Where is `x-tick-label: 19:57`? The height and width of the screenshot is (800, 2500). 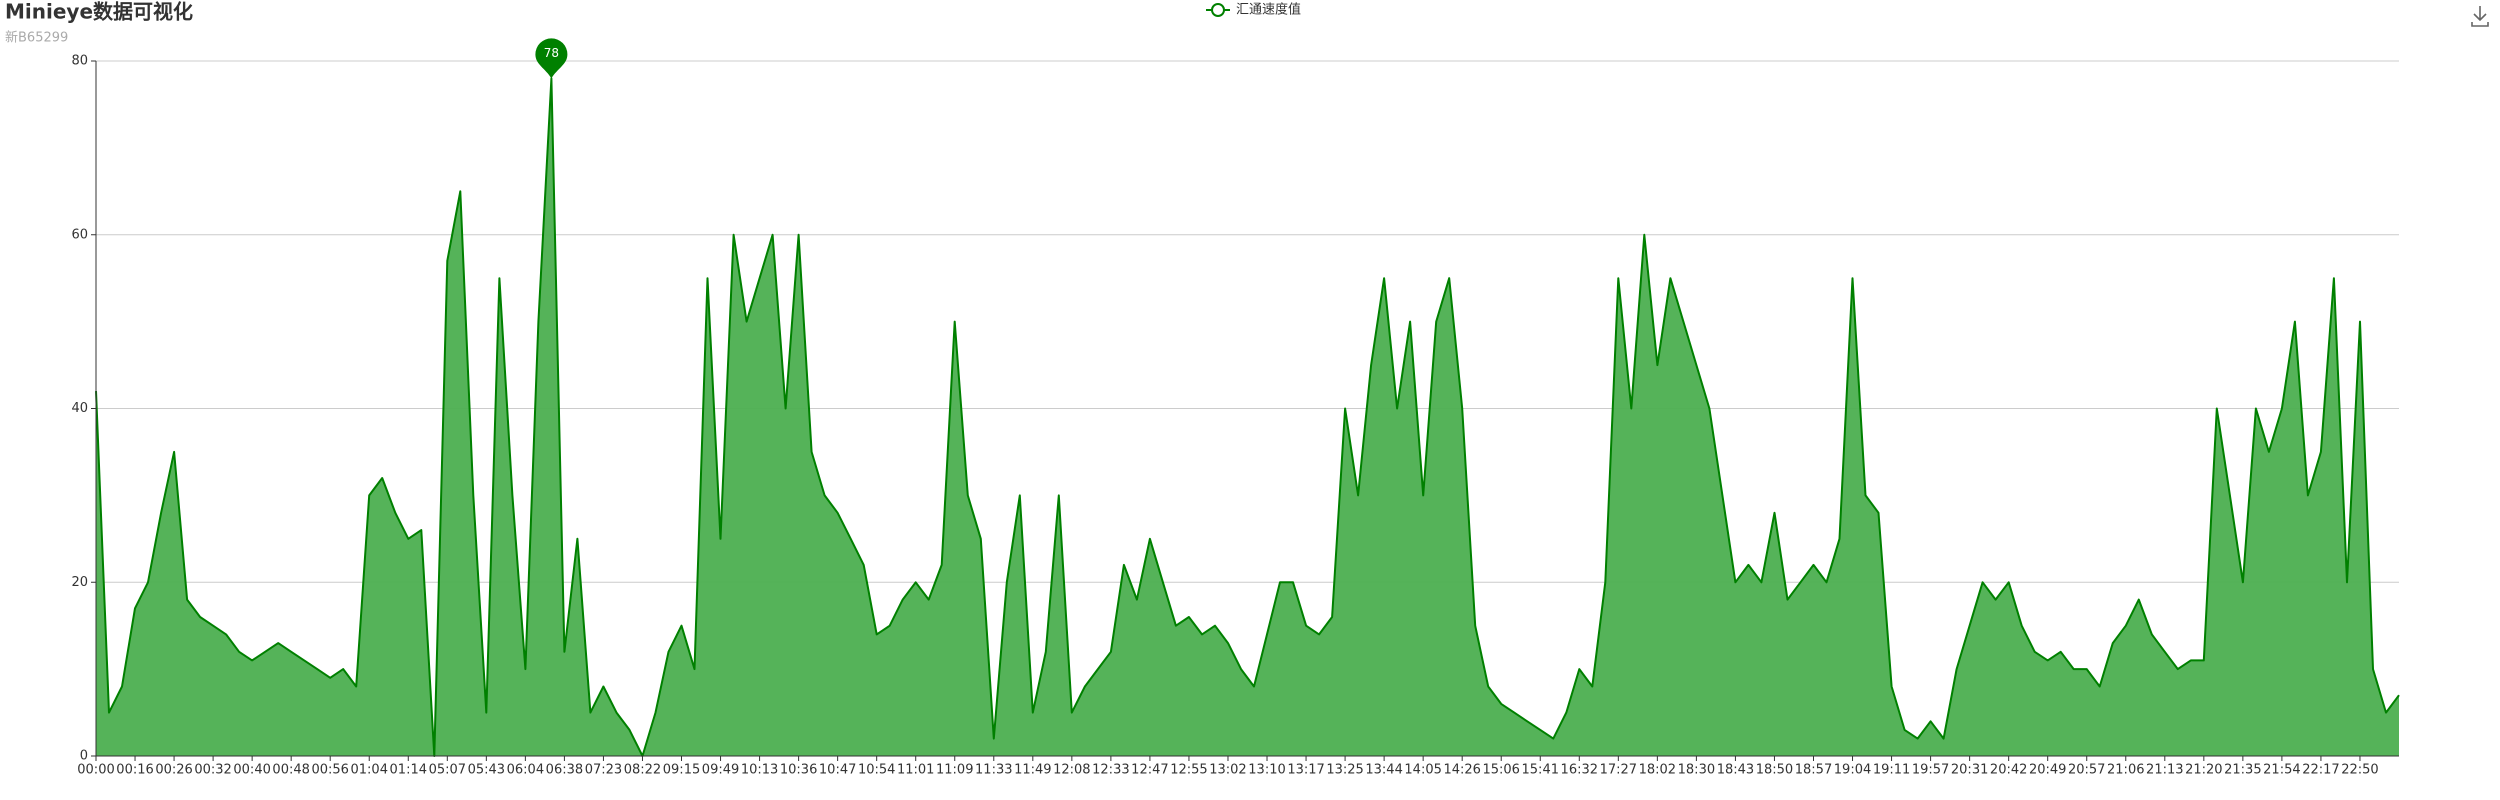 x-tick-label: 19:57 is located at coordinates (1930, 770).